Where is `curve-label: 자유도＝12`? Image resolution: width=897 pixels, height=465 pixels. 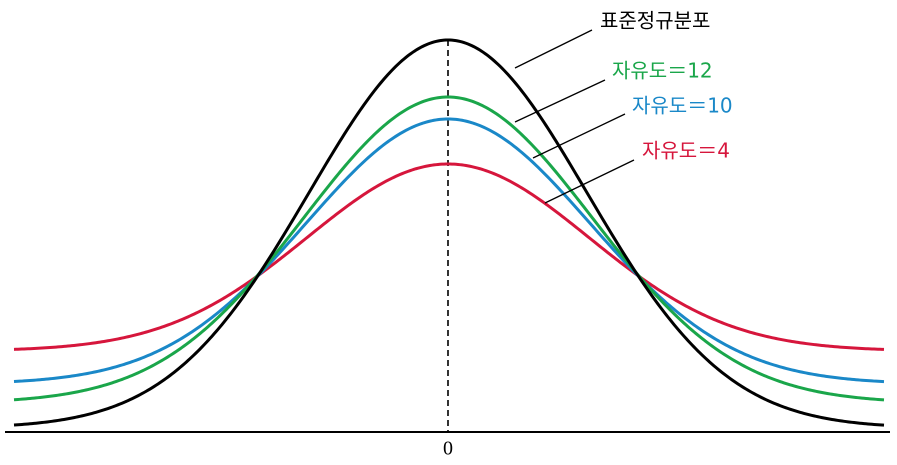
curve-label: 자유도＝12 is located at coordinates (662, 71).